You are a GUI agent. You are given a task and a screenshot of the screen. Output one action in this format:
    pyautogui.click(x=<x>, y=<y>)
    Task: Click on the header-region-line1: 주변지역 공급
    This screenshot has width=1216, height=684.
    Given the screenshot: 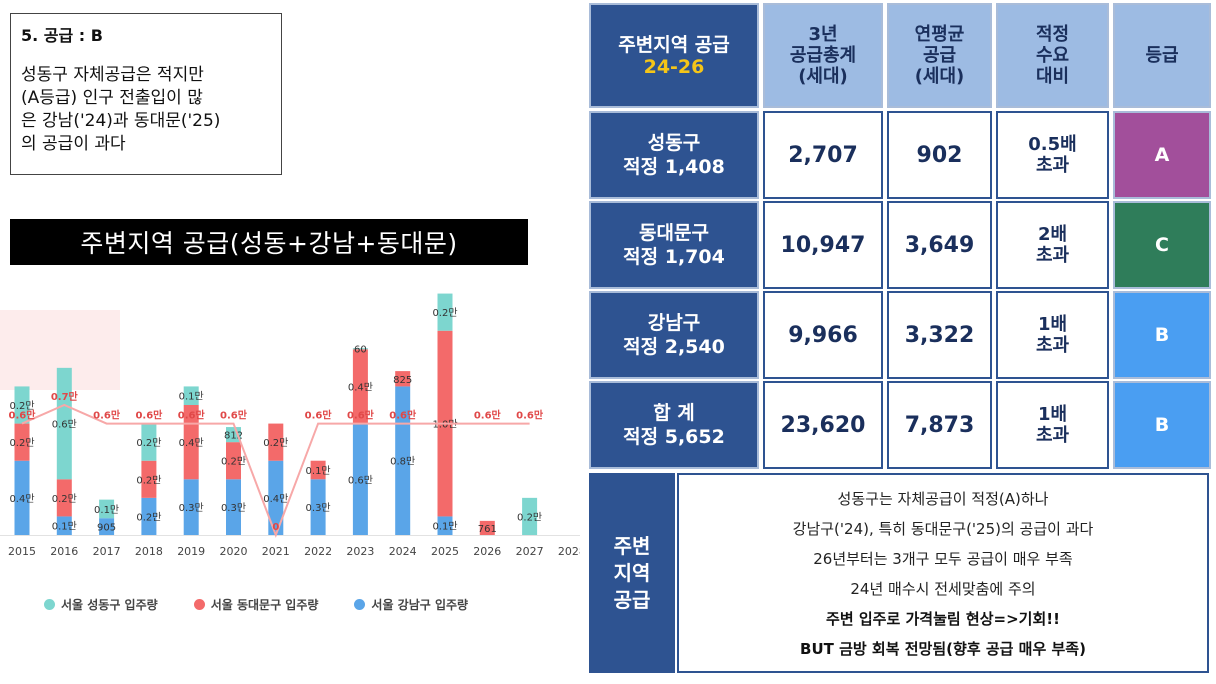 What is the action you would take?
    pyautogui.click(x=674, y=44)
    